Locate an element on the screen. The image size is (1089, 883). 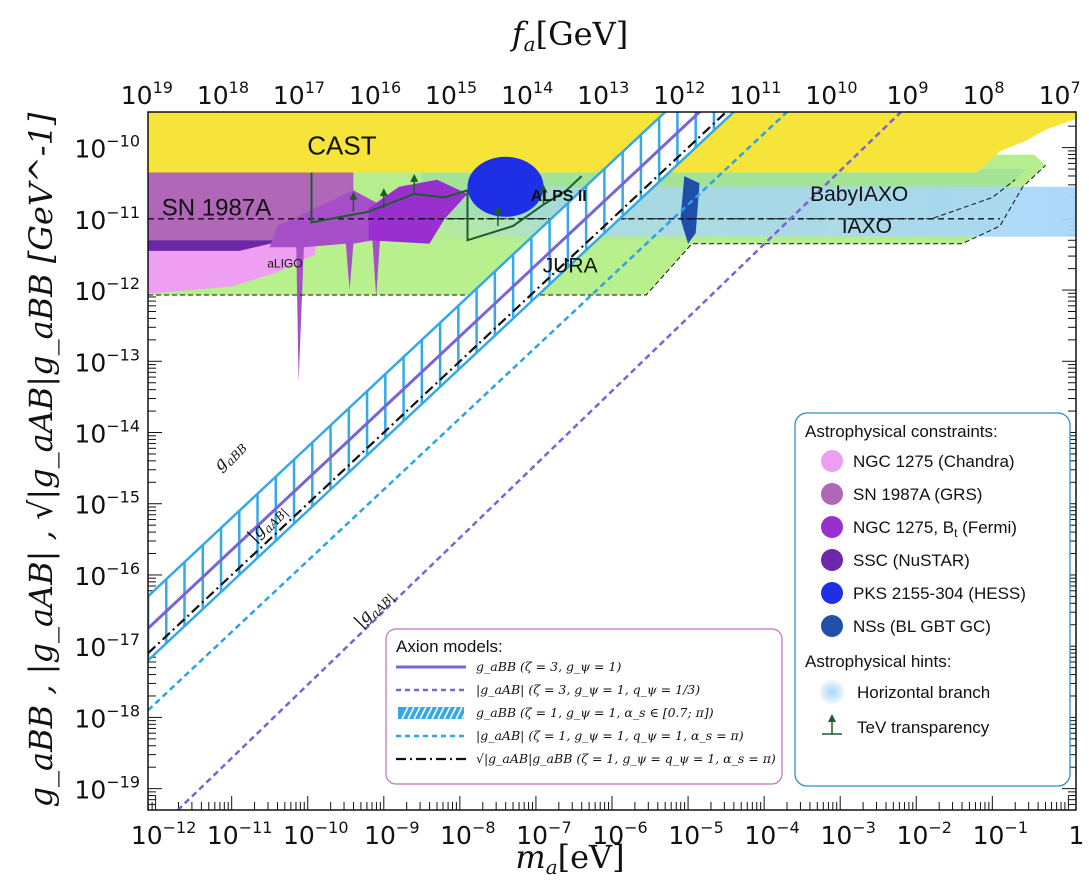
y-tick-label: 10−17 is located at coordinates (107, 646).